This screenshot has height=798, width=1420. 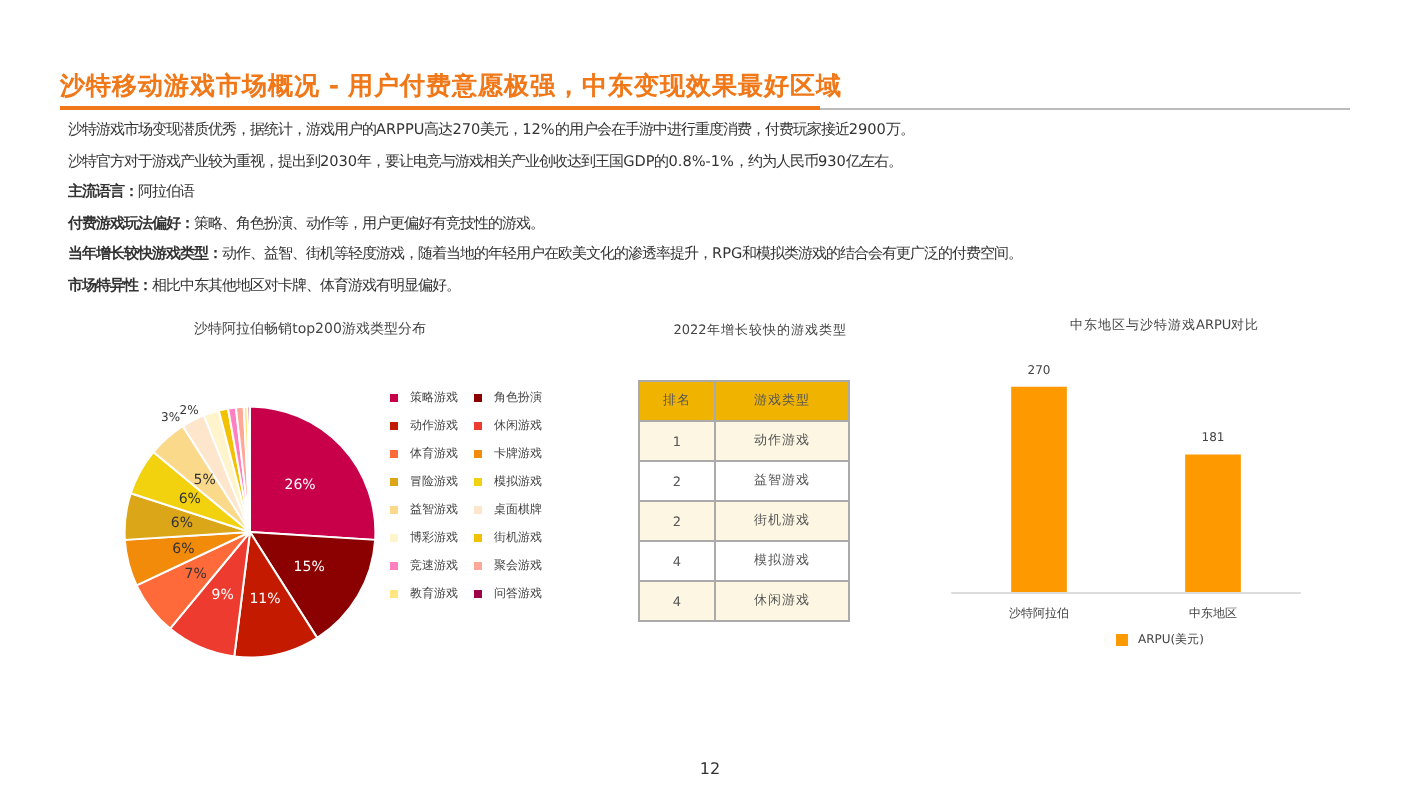 I want to click on text: 沙特移动游戏市场概况 - 用户付费意愿极强，中东变现效果最好区域, so click(x=451, y=87).